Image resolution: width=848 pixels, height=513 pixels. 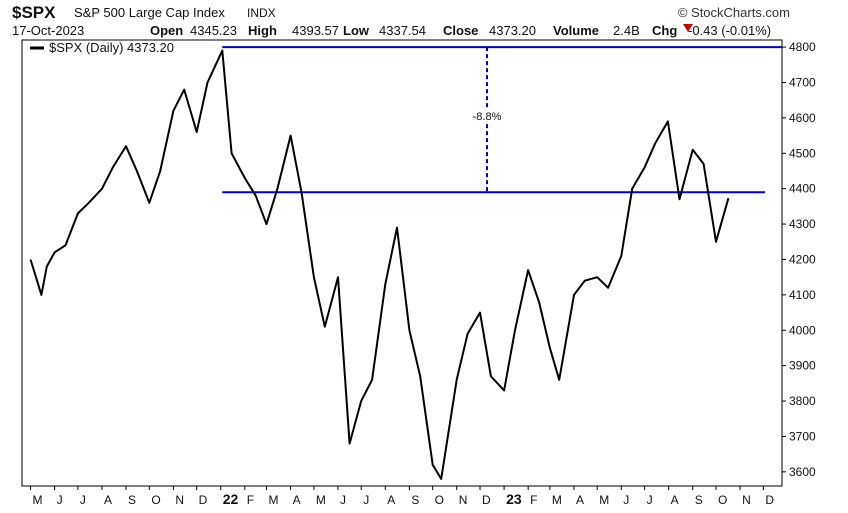 I want to click on stat-value-low: 4337.54, so click(x=402, y=30).